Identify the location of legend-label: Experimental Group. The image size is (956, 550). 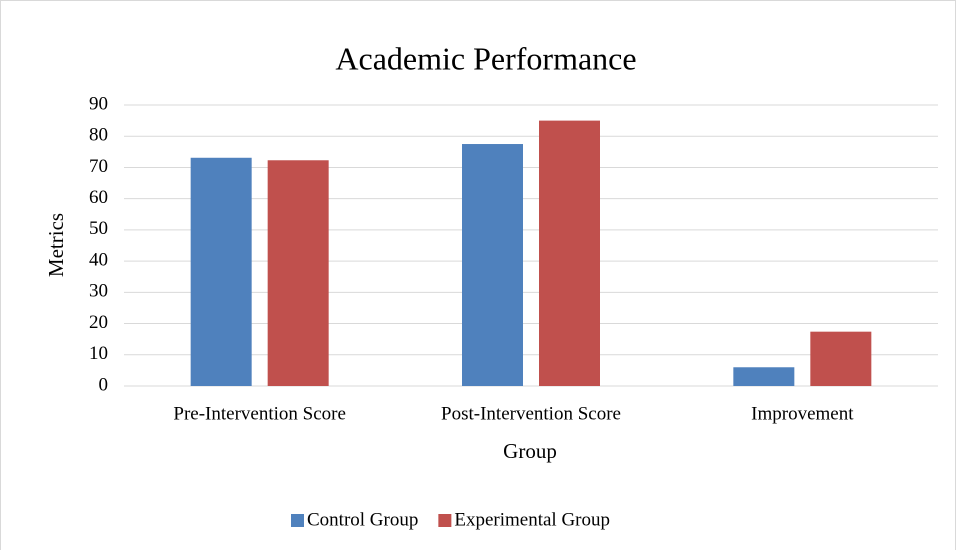
(532, 519).